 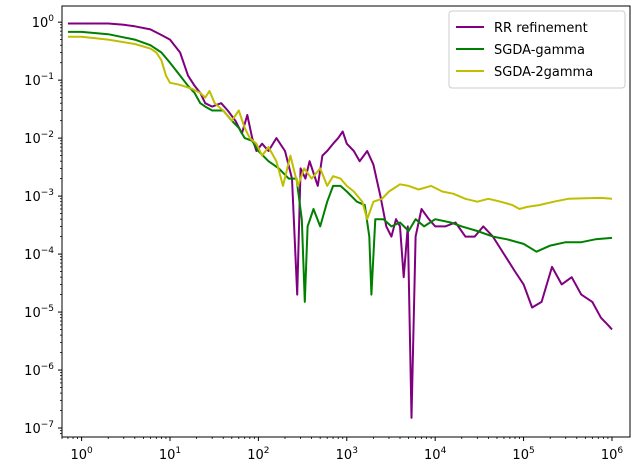 I want to click on legend: RR refinement SGDA-gamma SGDA-2gamma, so click(x=537, y=49).